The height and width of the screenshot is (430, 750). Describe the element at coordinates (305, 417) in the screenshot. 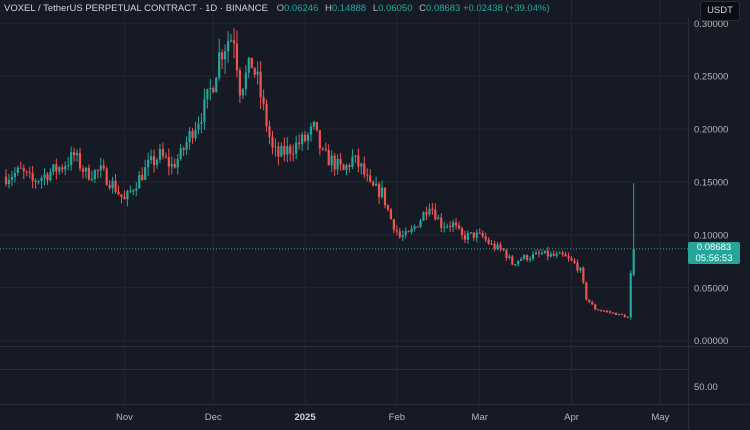

I see `time-axis-tick-label: 2025` at that location.